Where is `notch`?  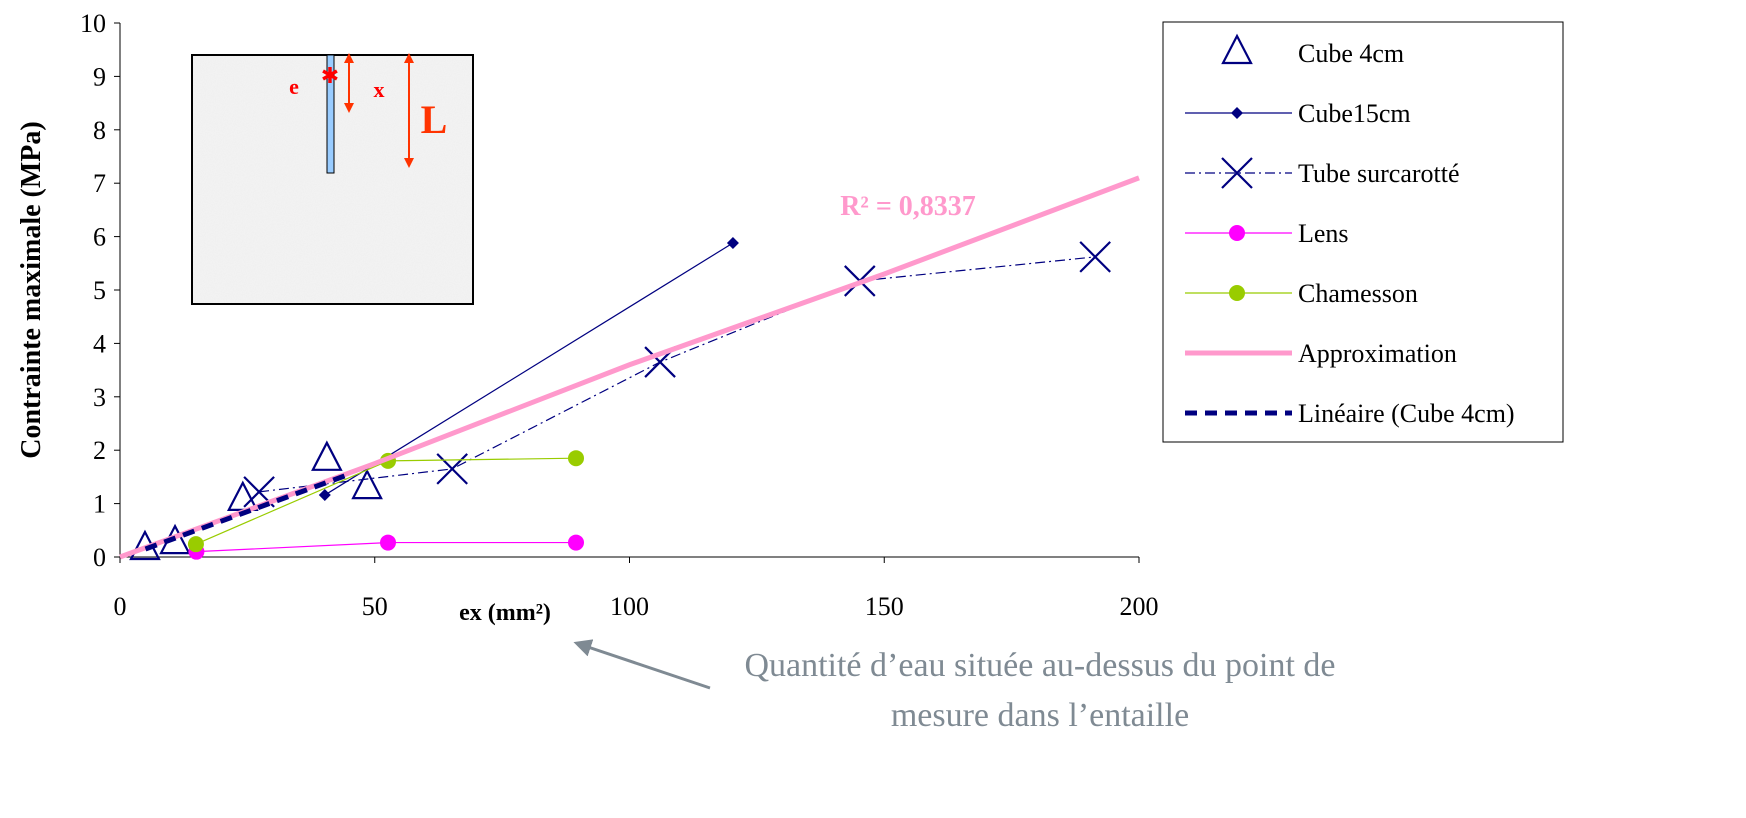
notch is located at coordinates (330, 114).